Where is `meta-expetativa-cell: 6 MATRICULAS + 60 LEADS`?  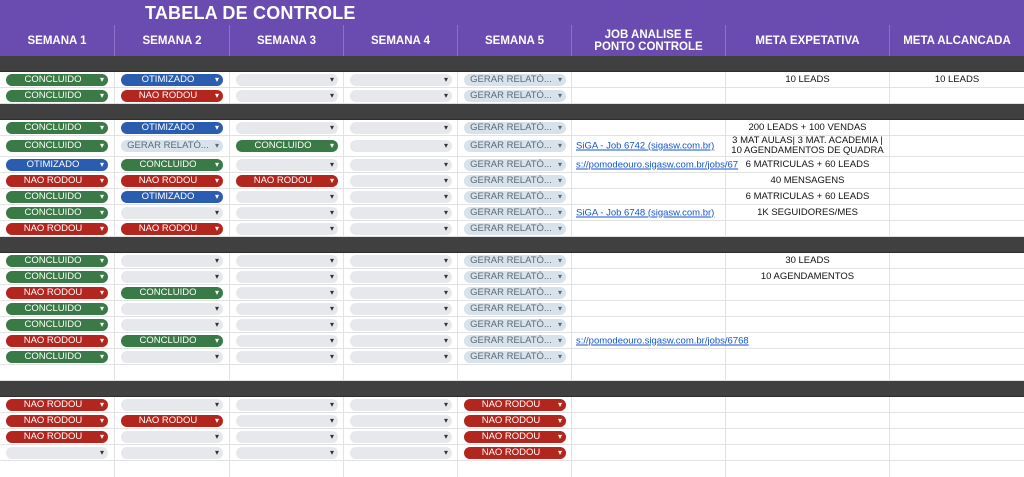 meta-expetativa-cell: 6 MATRICULAS + 60 LEADS is located at coordinates (808, 196).